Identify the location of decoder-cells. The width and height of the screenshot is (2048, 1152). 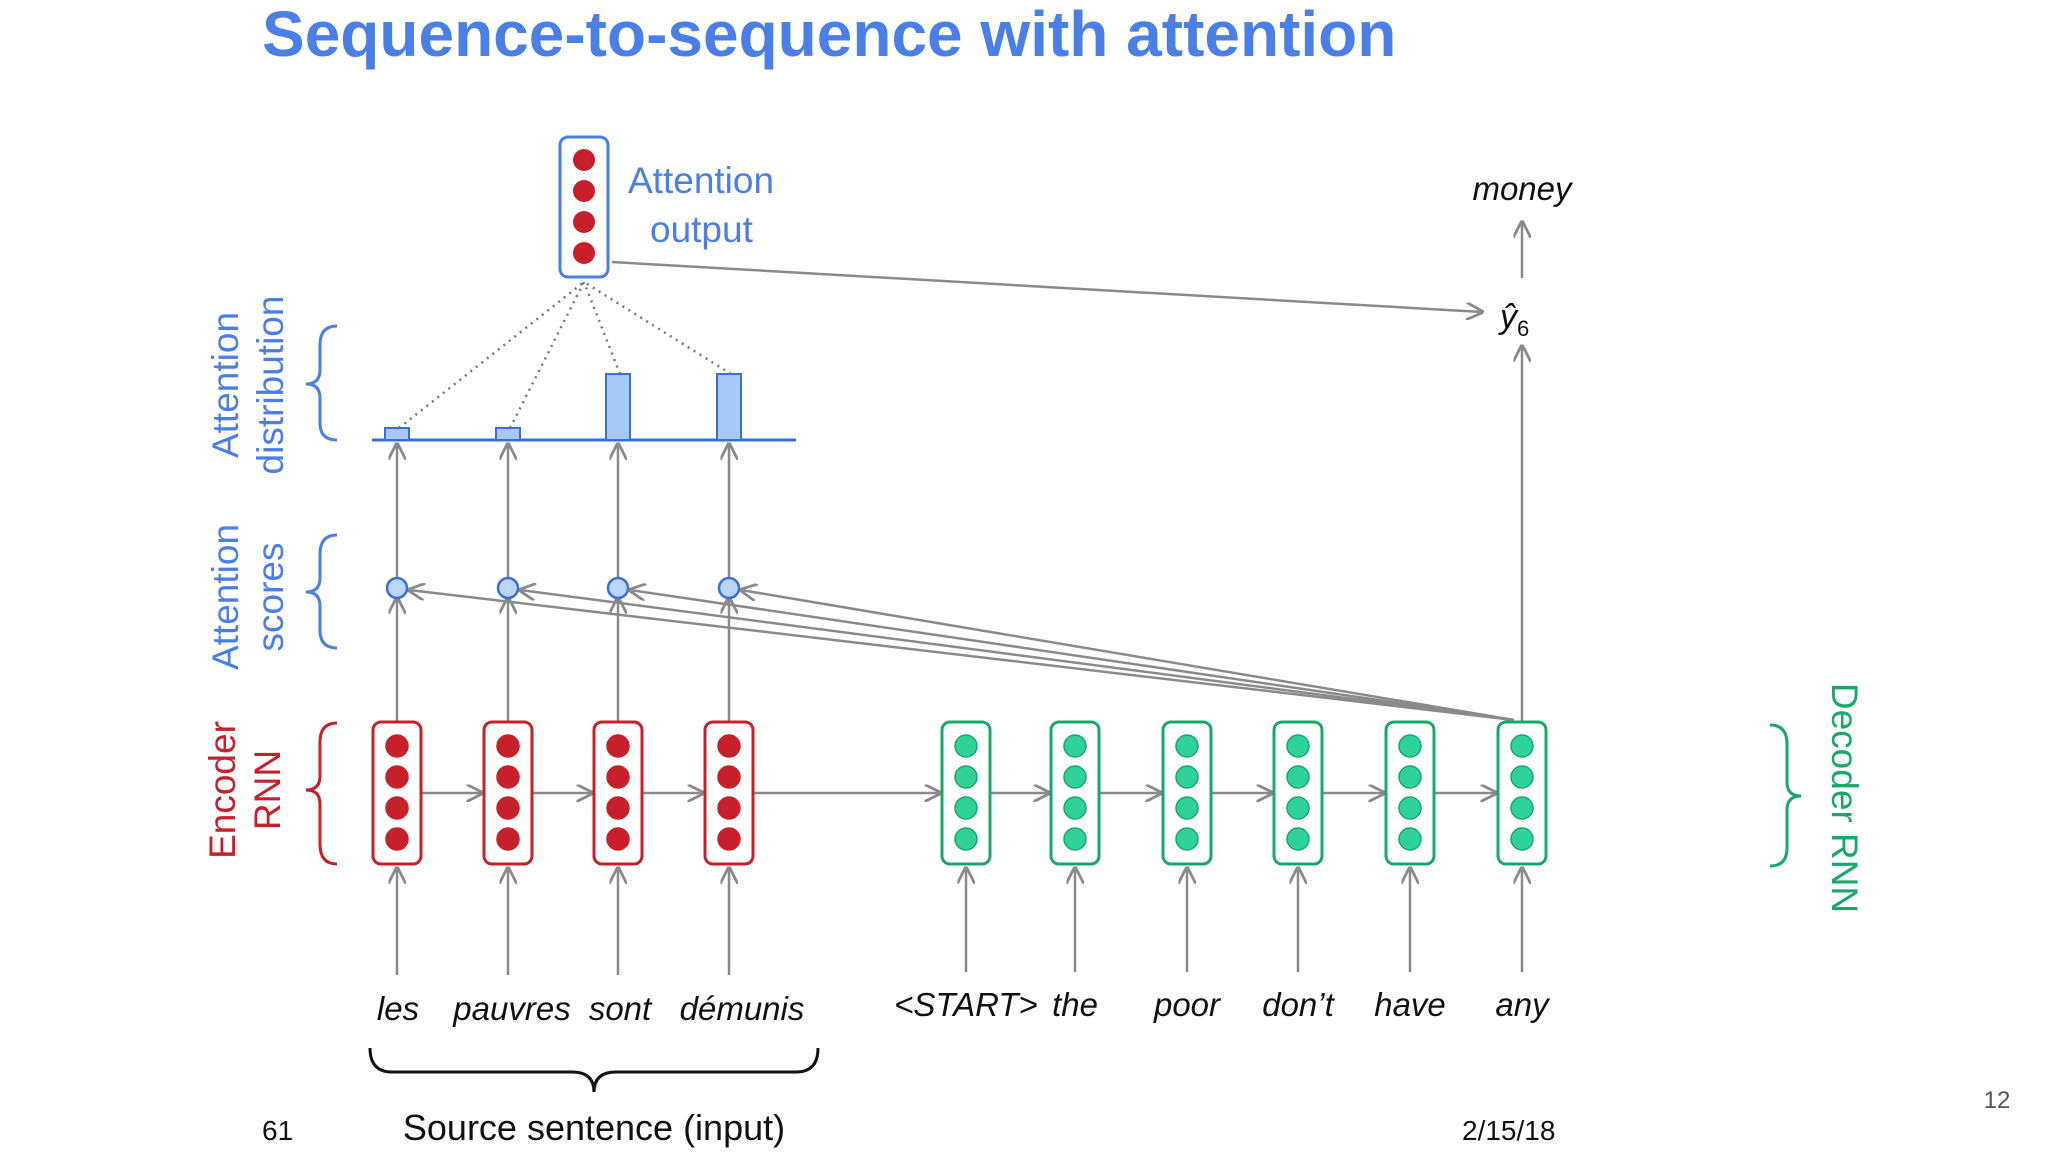
(1244, 793).